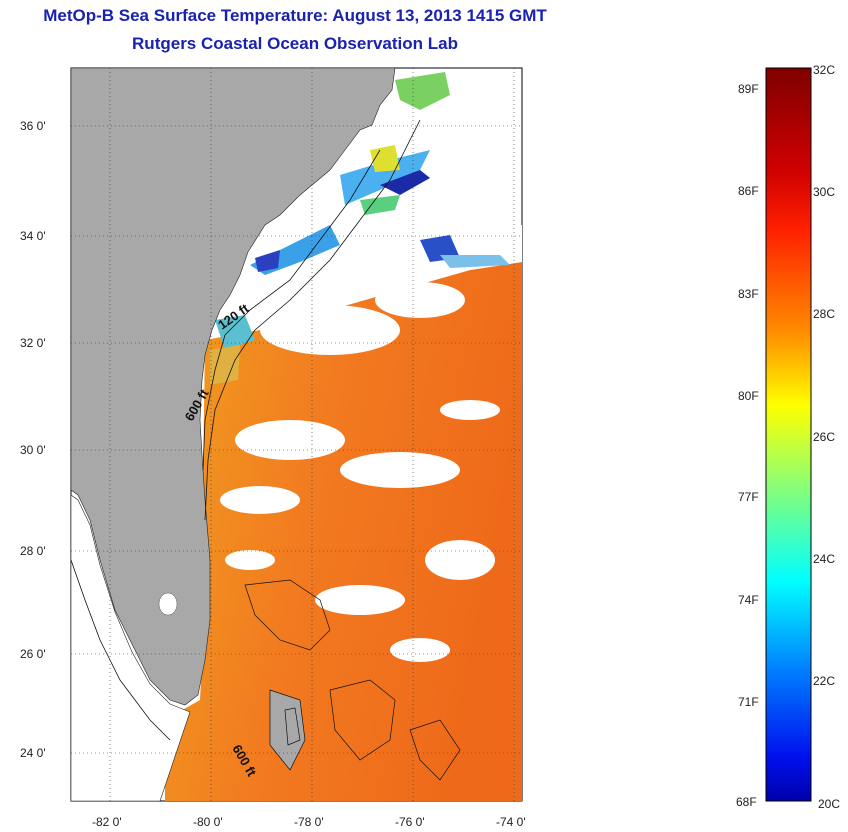 This screenshot has width=848, height=832. Describe the element at coordinates (309, 822) in the screenshot. I see `lon-tick-label: -78 0'` at that location.